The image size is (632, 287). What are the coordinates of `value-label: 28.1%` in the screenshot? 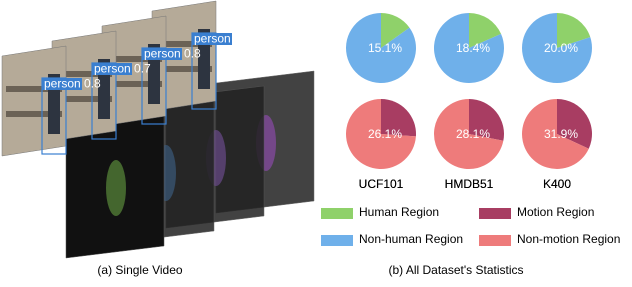 It's located at (473, 134).